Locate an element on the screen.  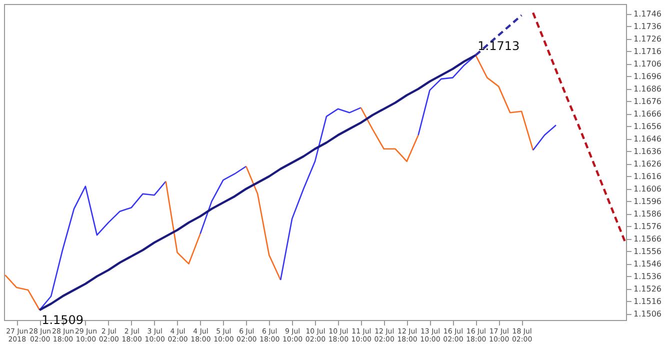
y-tick-label: 1.1626 is located at coordinates (648, 163).